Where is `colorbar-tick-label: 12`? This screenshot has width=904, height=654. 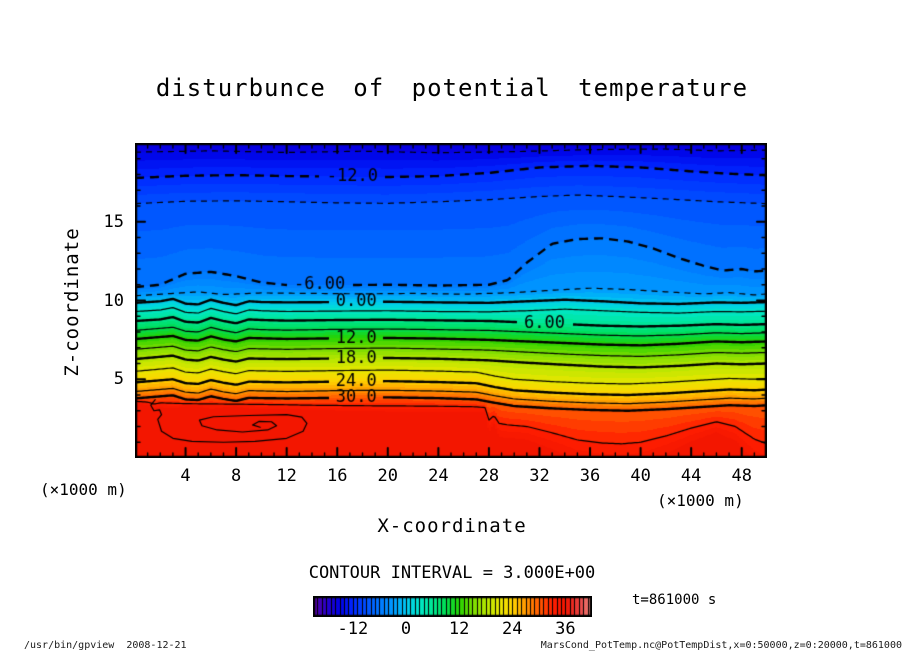
colorbar-tick-label: 12 is located at coordinates (459, 629).